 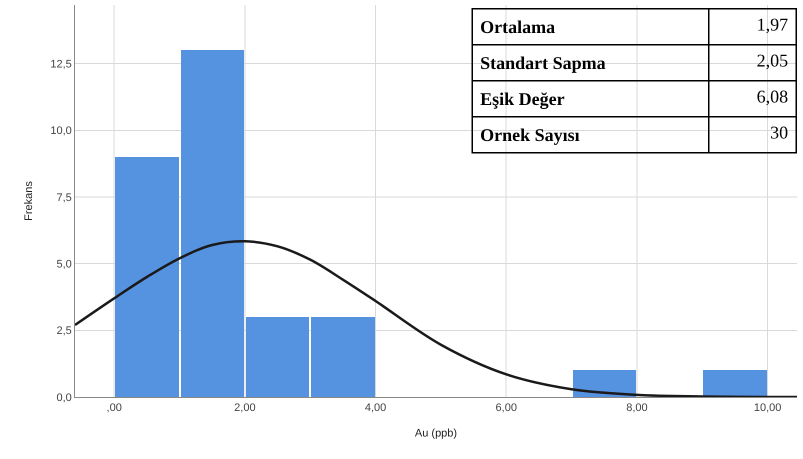 I want to click on y-axis-title: Frekans, so click(x=29, y=200).